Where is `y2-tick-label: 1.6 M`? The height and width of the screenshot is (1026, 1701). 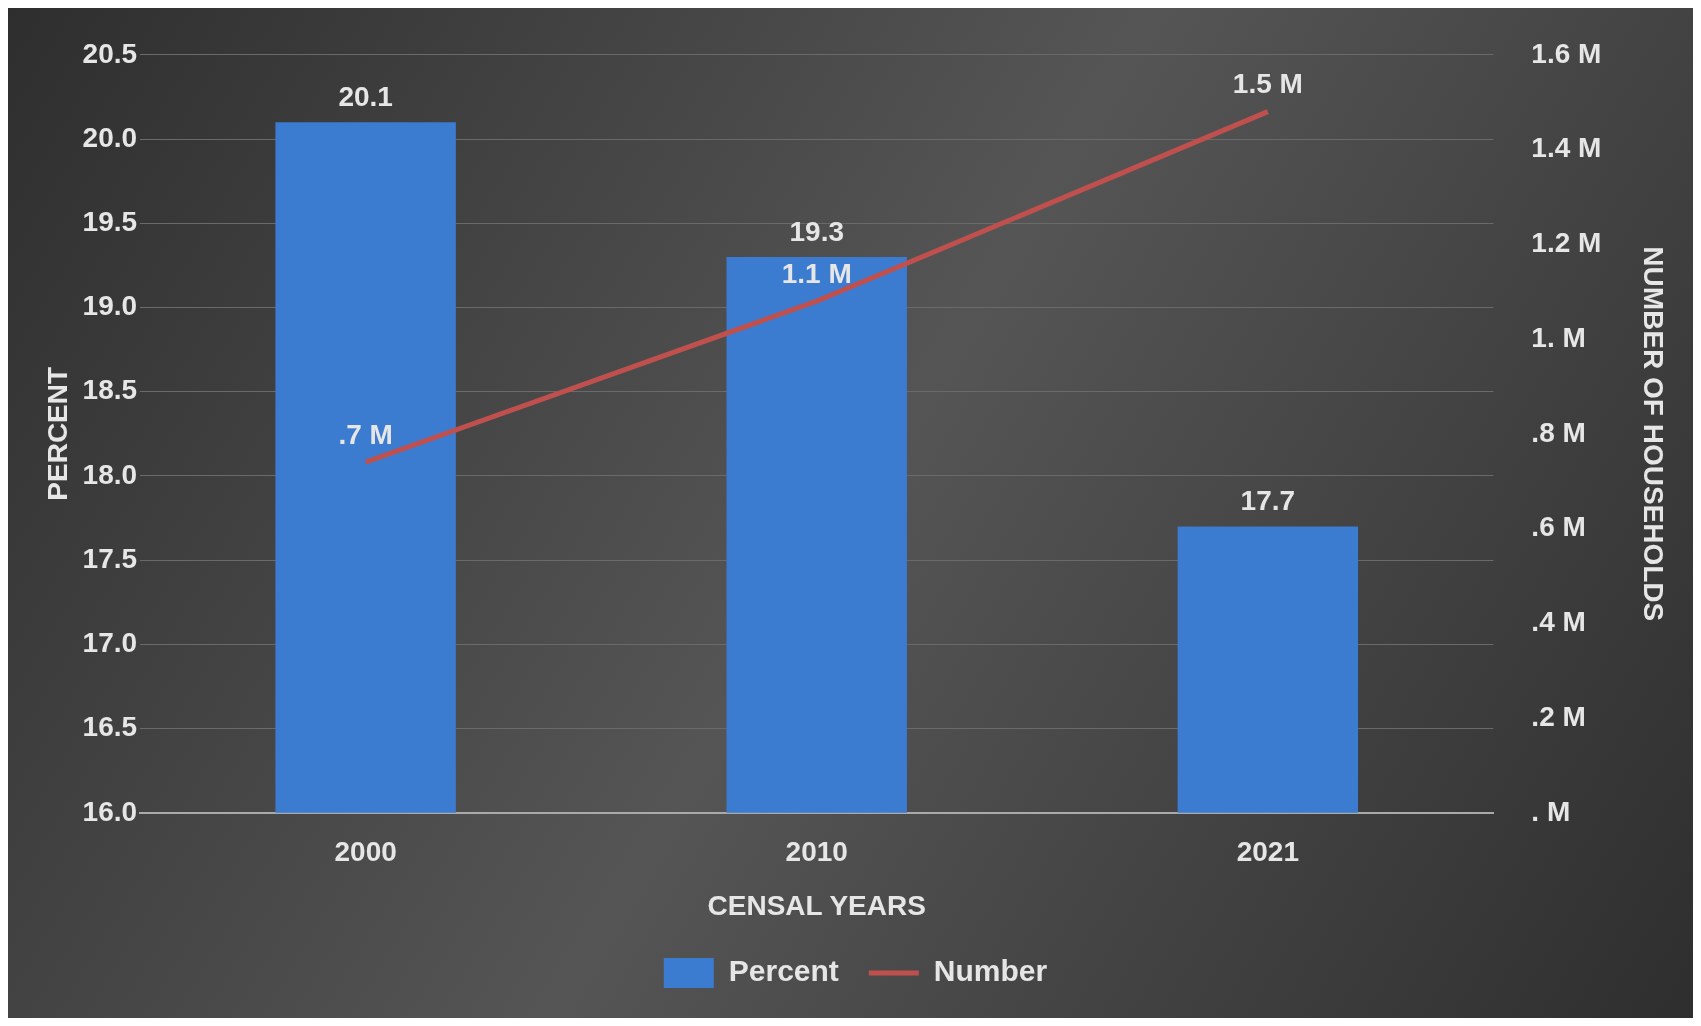
y2-tick-label: 1.6 M is located at coordinates (1566, 53).